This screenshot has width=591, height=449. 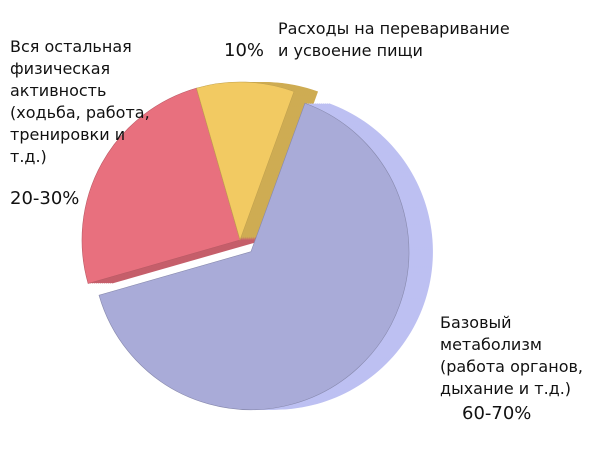 What do you see at coordinates (394, 39) in the screenshot?
I see `slice-label: Расходы на переваривание и усвоение пищи` at bounding box center [394, 39].